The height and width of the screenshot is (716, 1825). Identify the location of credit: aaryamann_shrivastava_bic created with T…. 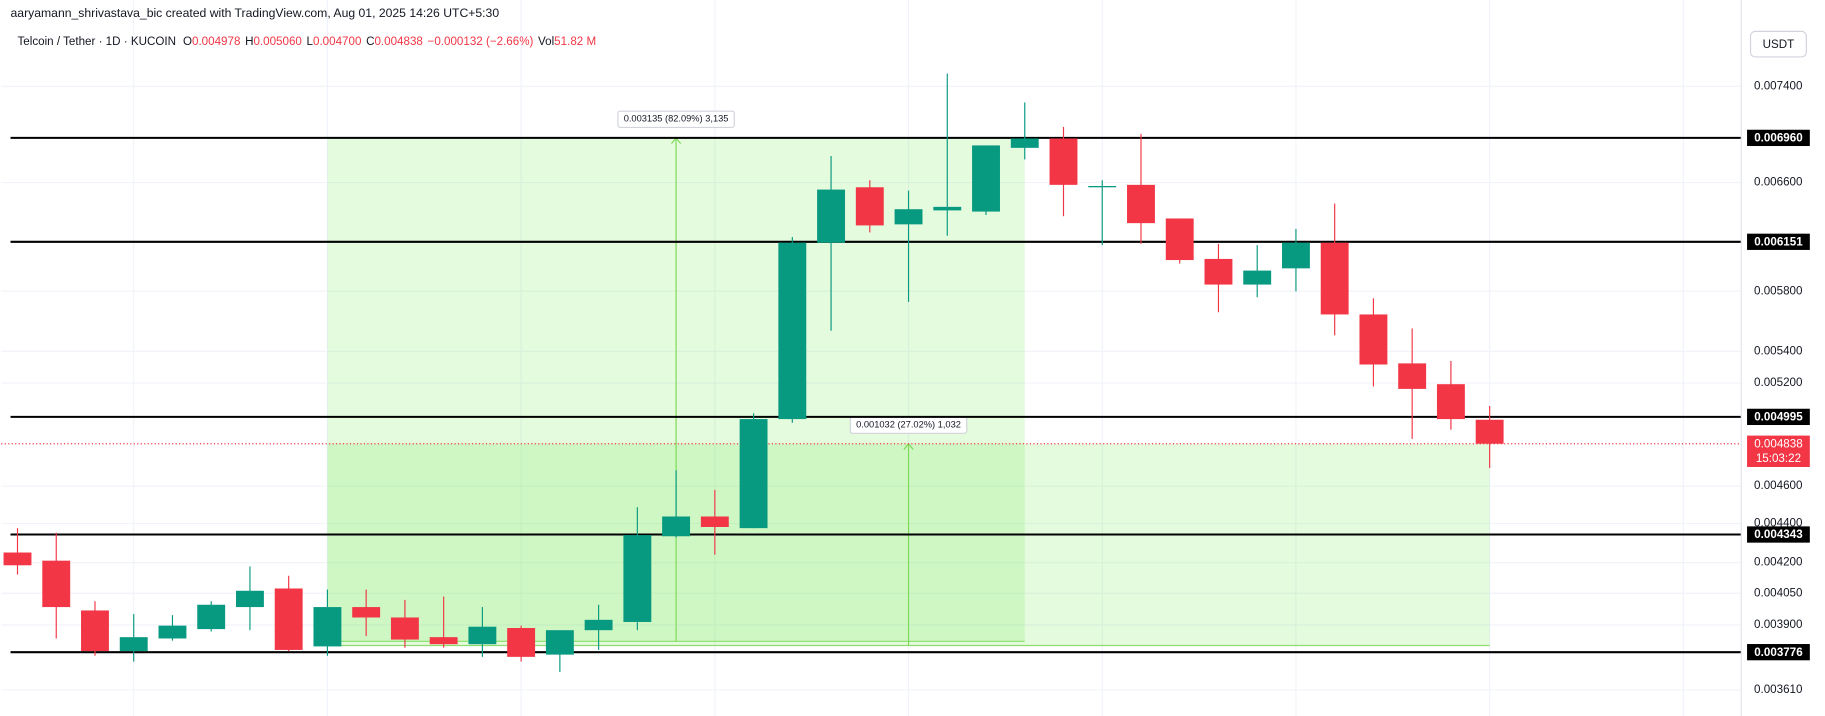
(255, 13).